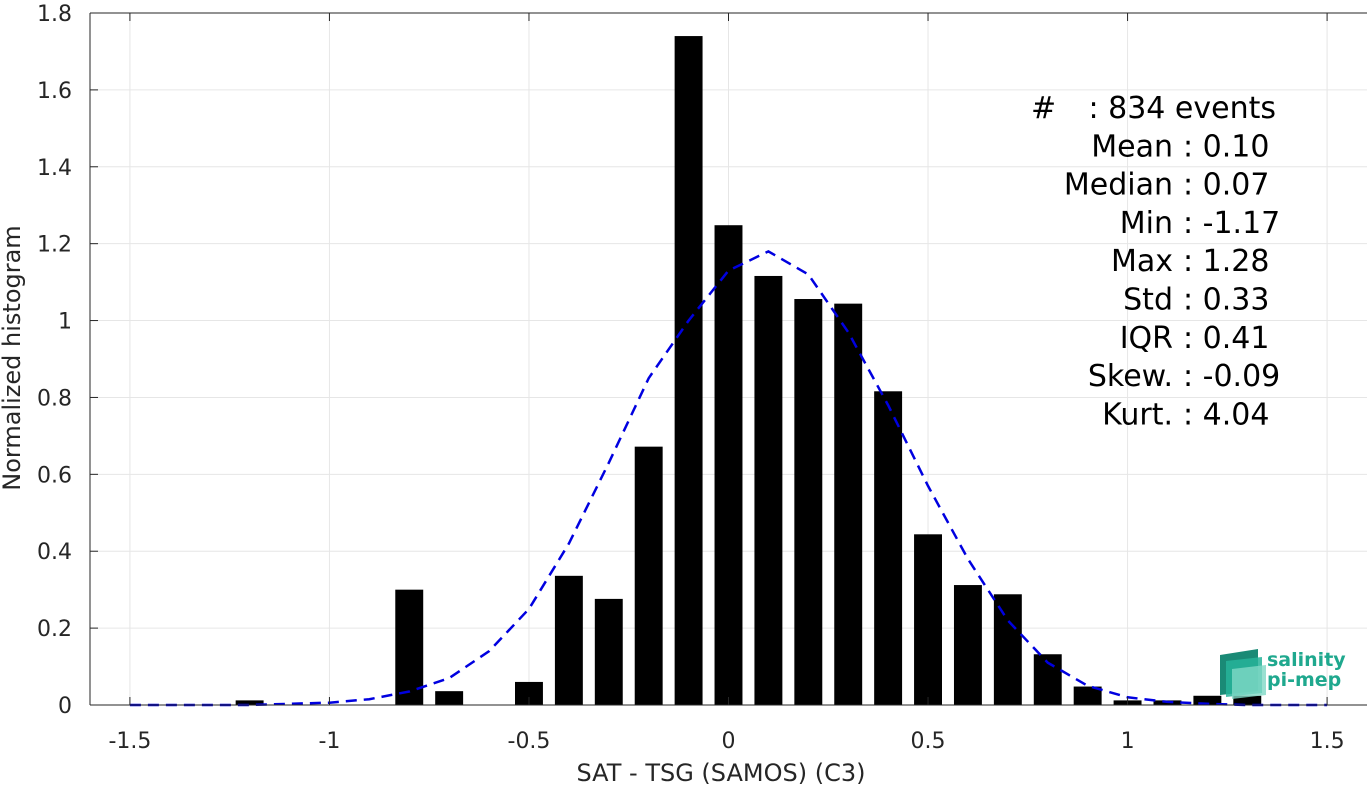  Describe the element at coordinates (1118, 185) in the screenshot. I see `stat-label: Median` at that location.